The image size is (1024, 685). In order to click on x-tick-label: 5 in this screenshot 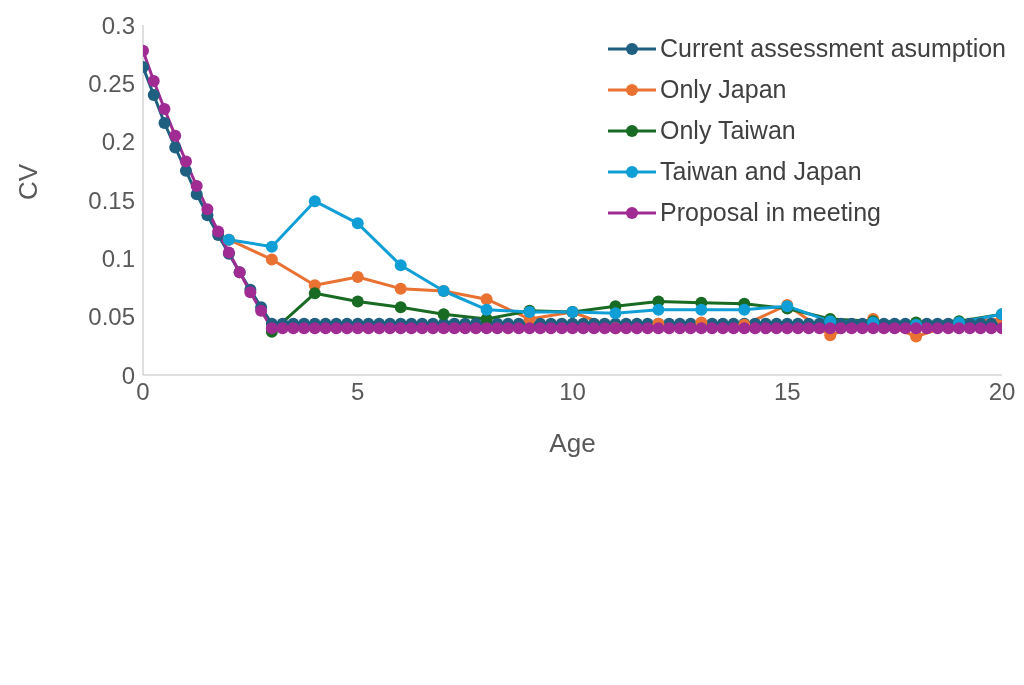, I will do `click(358, 392)`.